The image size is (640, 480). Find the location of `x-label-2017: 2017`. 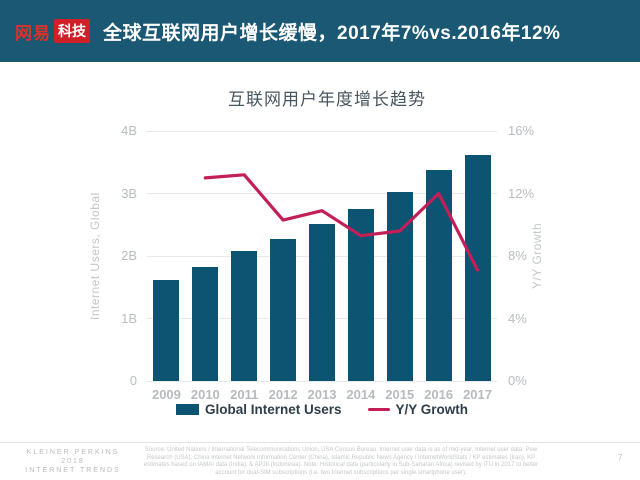

x-label-2017: 2017 is located at coordinates (477, 394).